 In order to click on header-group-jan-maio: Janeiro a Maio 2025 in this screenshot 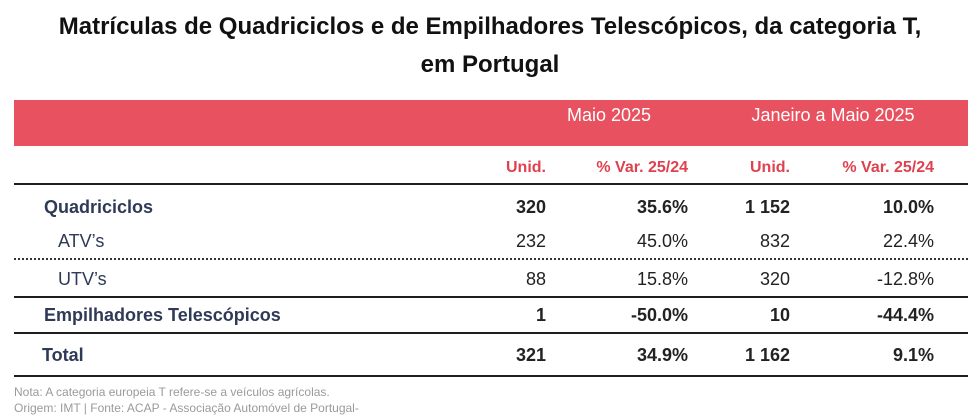, I will do `click(833, 115)`.